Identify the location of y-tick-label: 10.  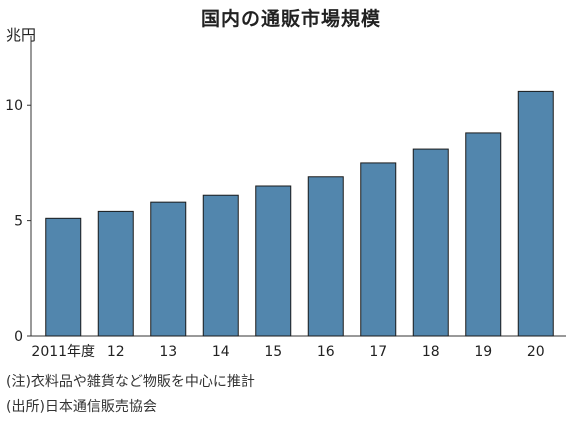
(14, 106).